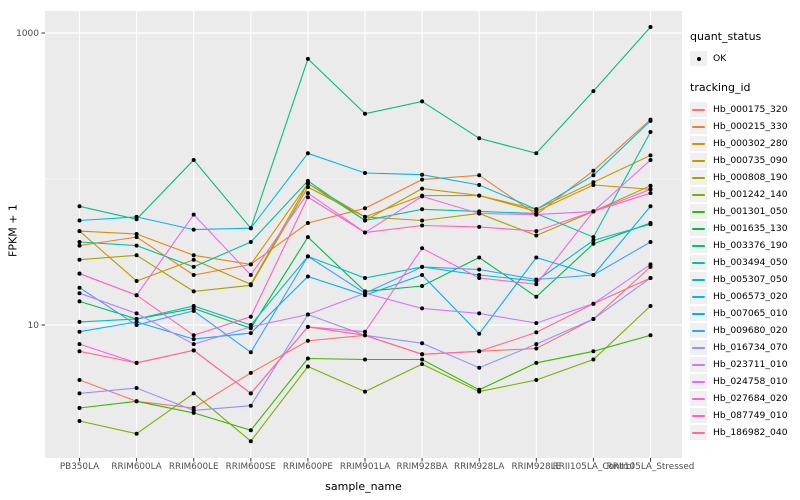 The height and width of the screenshot is (500, 800). What do you see at coordinates (745, 313) in the screenshot?
I see `legend-item-Hb_007065_010: Hb_007065_010` at bounding box center [745, 313].